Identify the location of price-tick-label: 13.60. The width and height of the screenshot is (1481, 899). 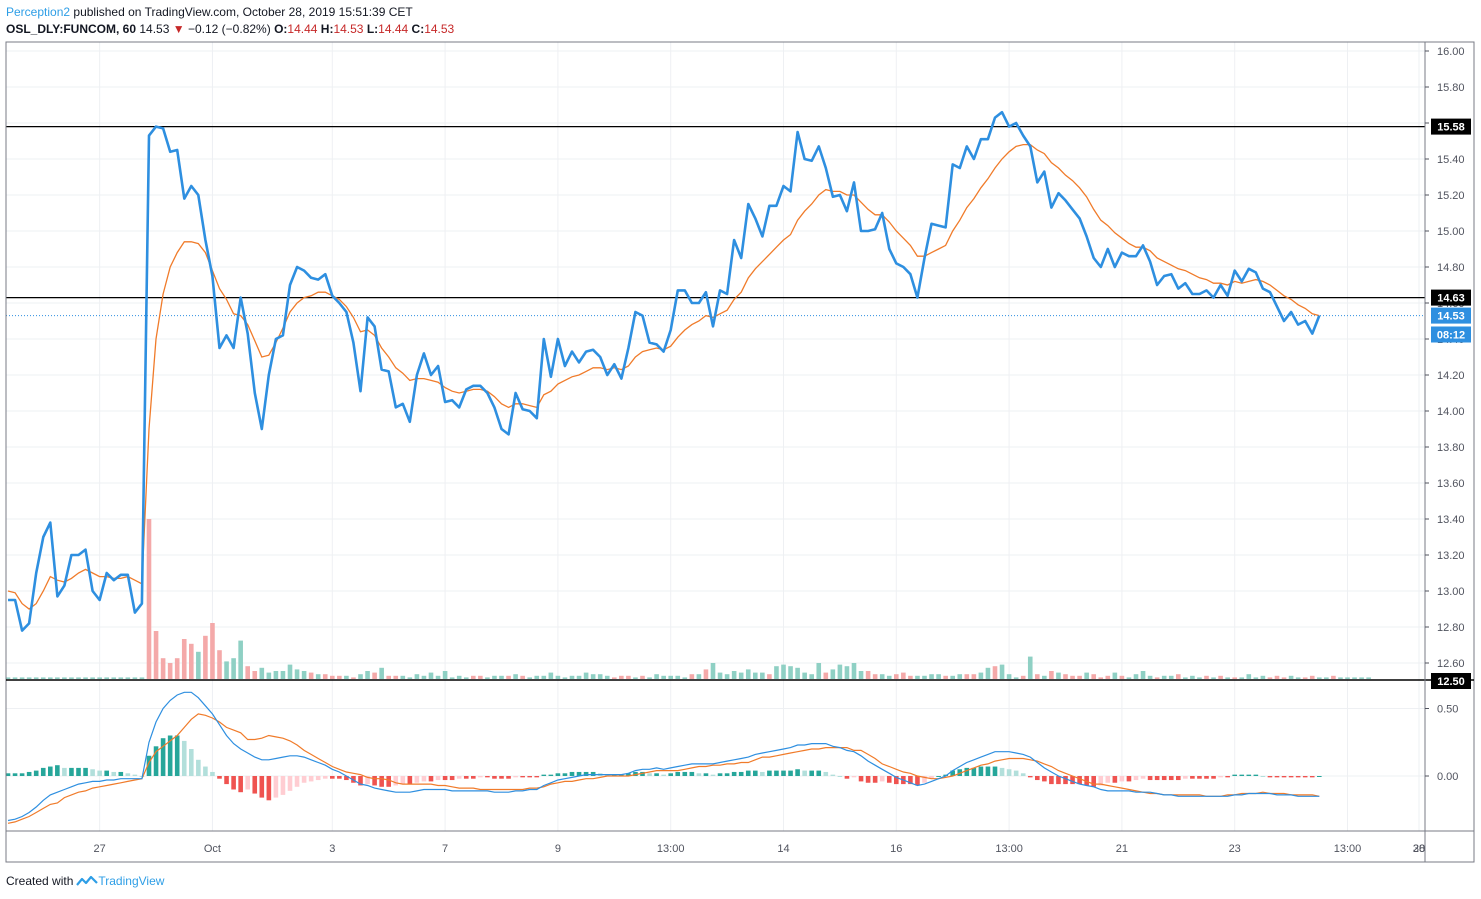
(1451, 484).